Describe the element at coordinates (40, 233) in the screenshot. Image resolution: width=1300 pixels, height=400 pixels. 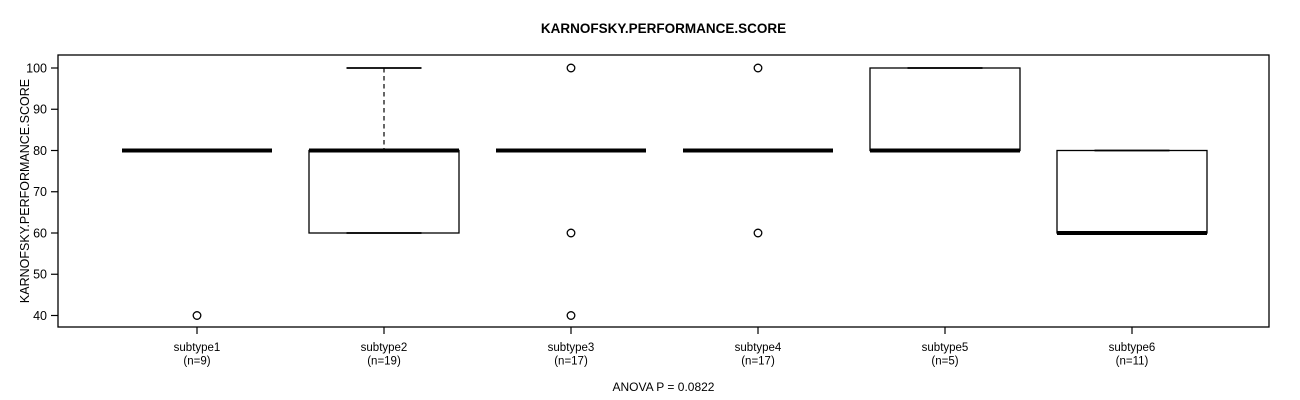
I see `y-tick-label: 60` at that location.